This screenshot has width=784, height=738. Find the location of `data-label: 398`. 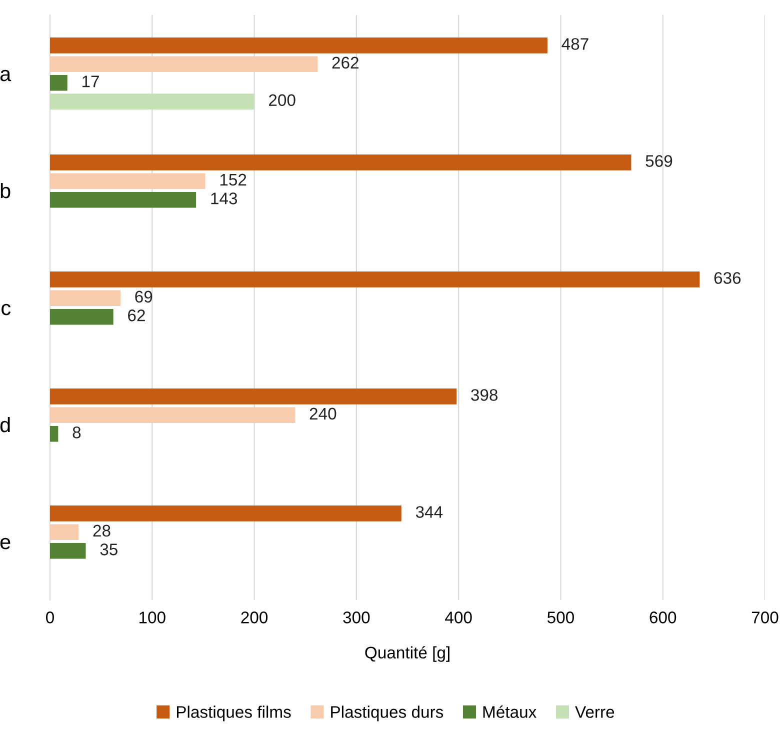

data-label: 398 is located at coordinates (484, 395).